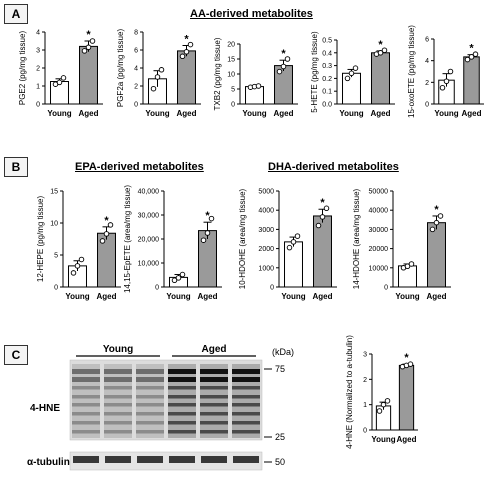 The height and width of the screenshot is (477, 500). What do you see at coordinates (327, 53) in the screenshot?
I see `y-tick-label: 0.4` at bounding box center [327, 53].